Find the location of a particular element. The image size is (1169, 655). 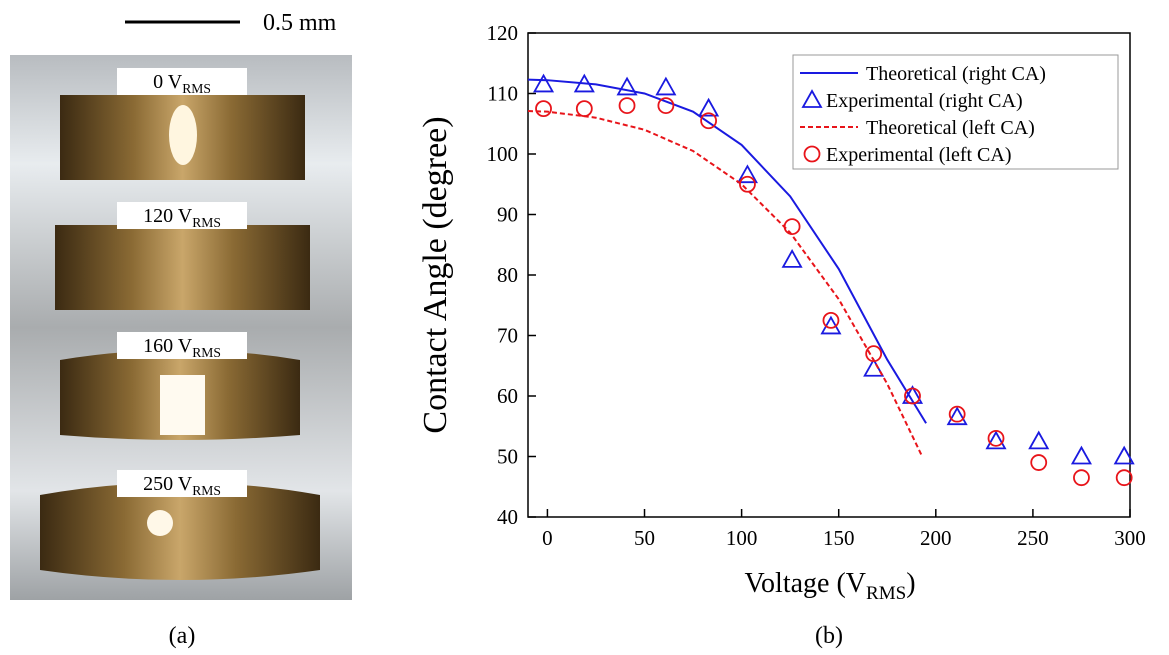

legend-box is located at coordinates (955, 112).